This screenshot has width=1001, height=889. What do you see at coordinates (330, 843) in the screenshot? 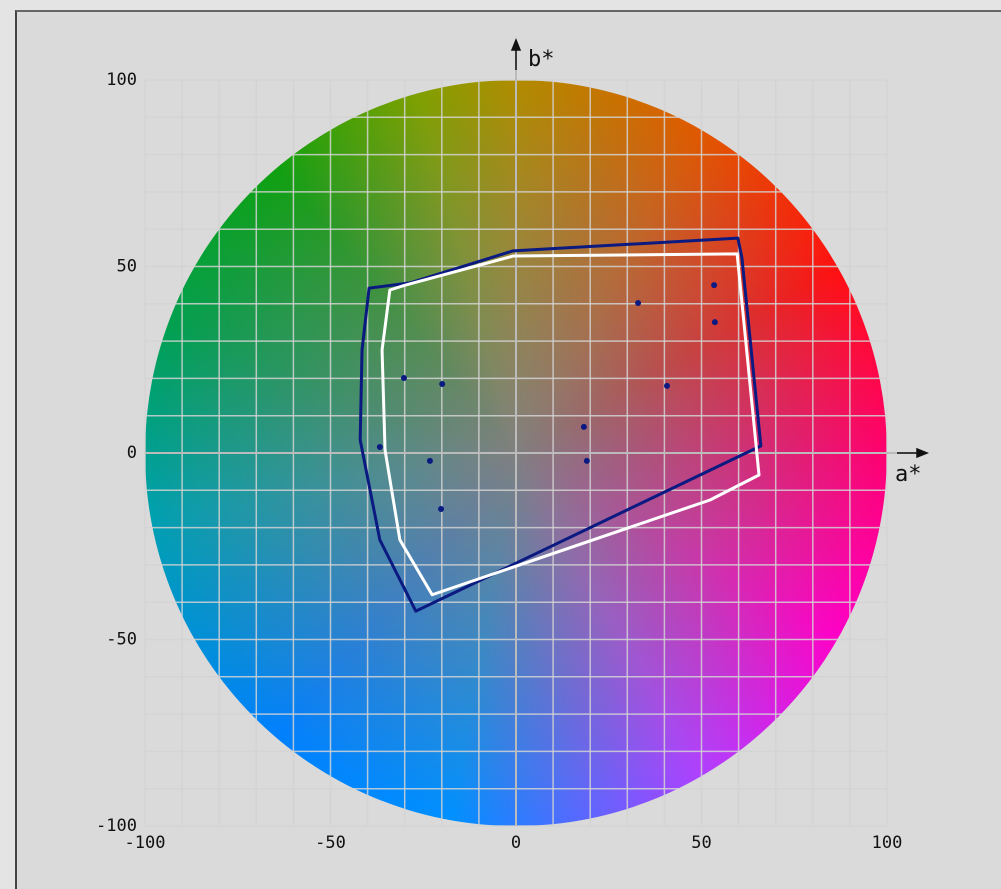
I see `x-tick-label: -50` at bounding box center [330, 843].